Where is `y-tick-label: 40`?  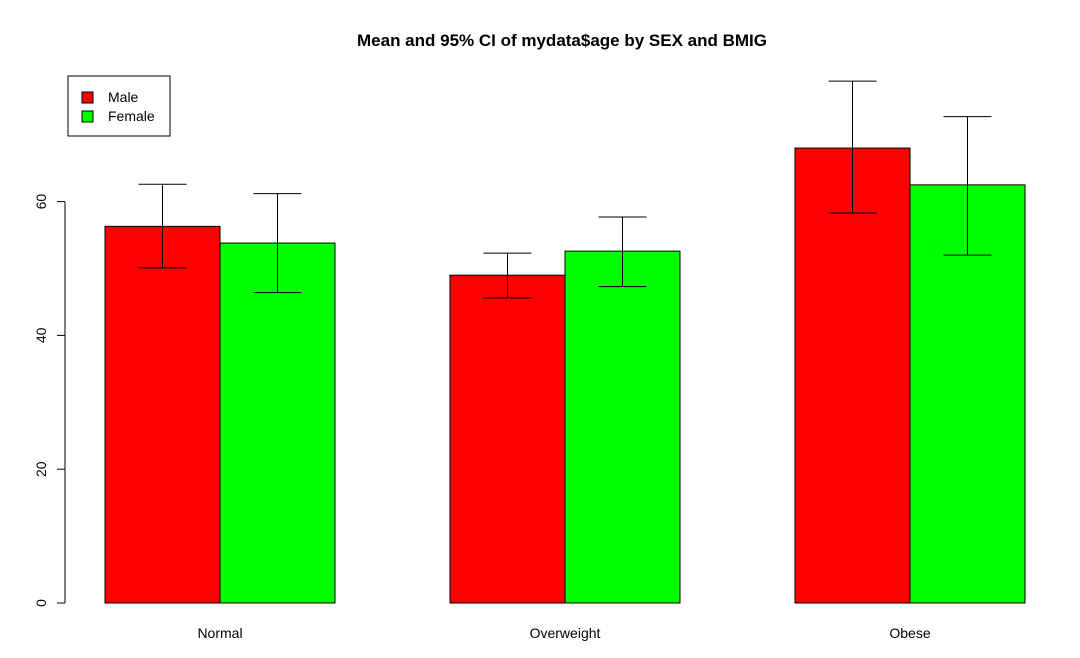
y-tick-label: 40 is located at coordinates (41, 335).